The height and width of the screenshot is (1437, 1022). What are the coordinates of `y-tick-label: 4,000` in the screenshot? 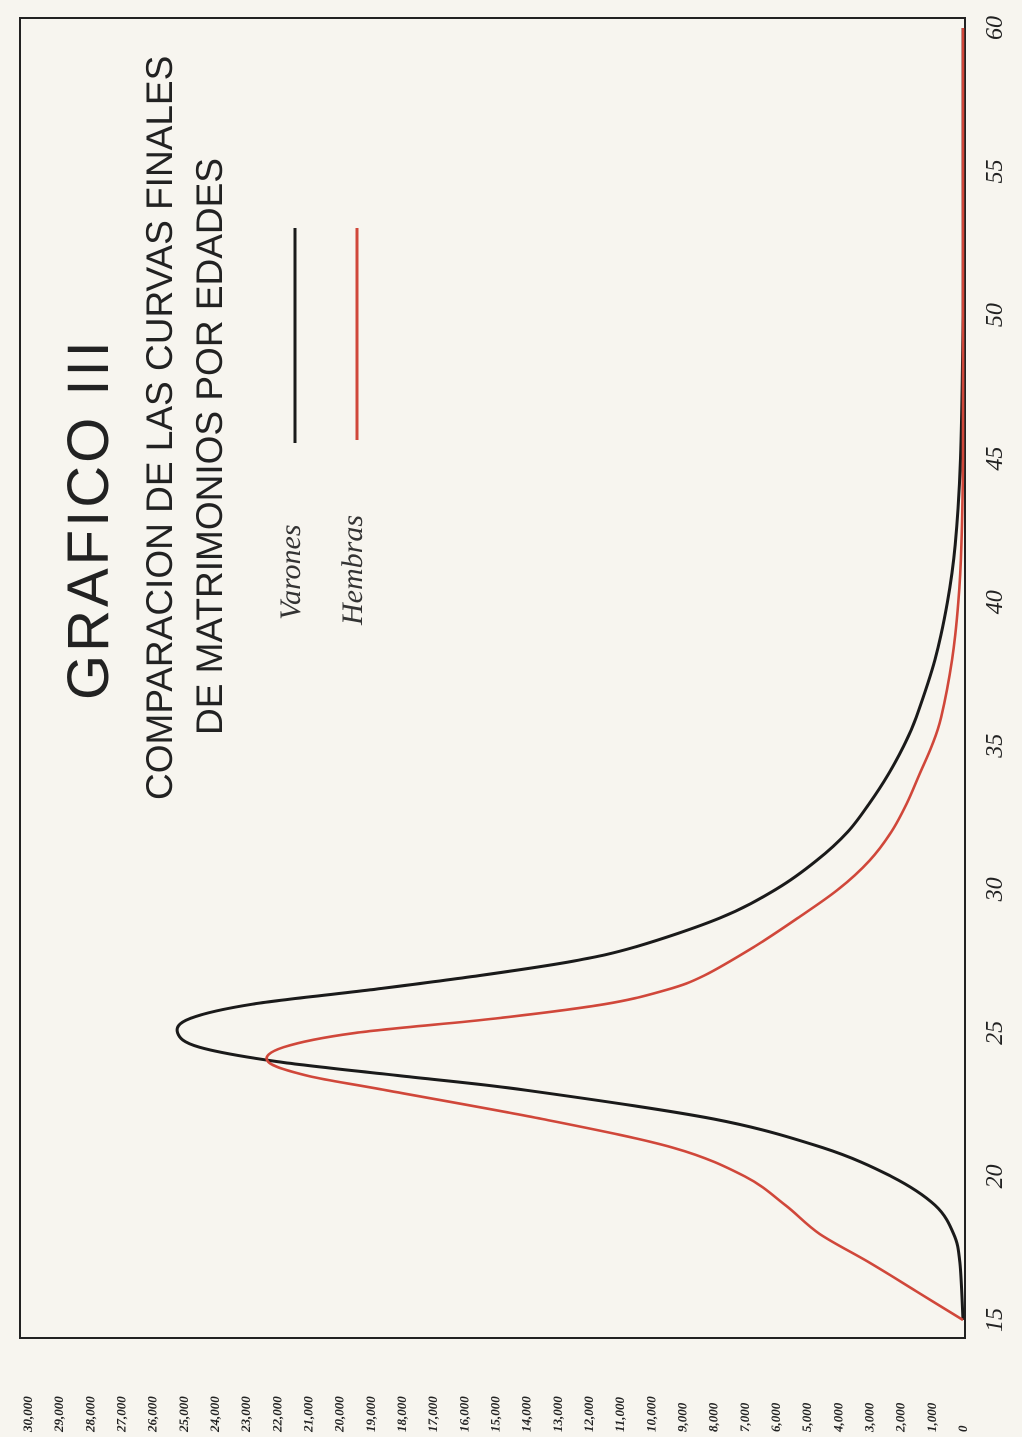 It's located at (837, 1417).